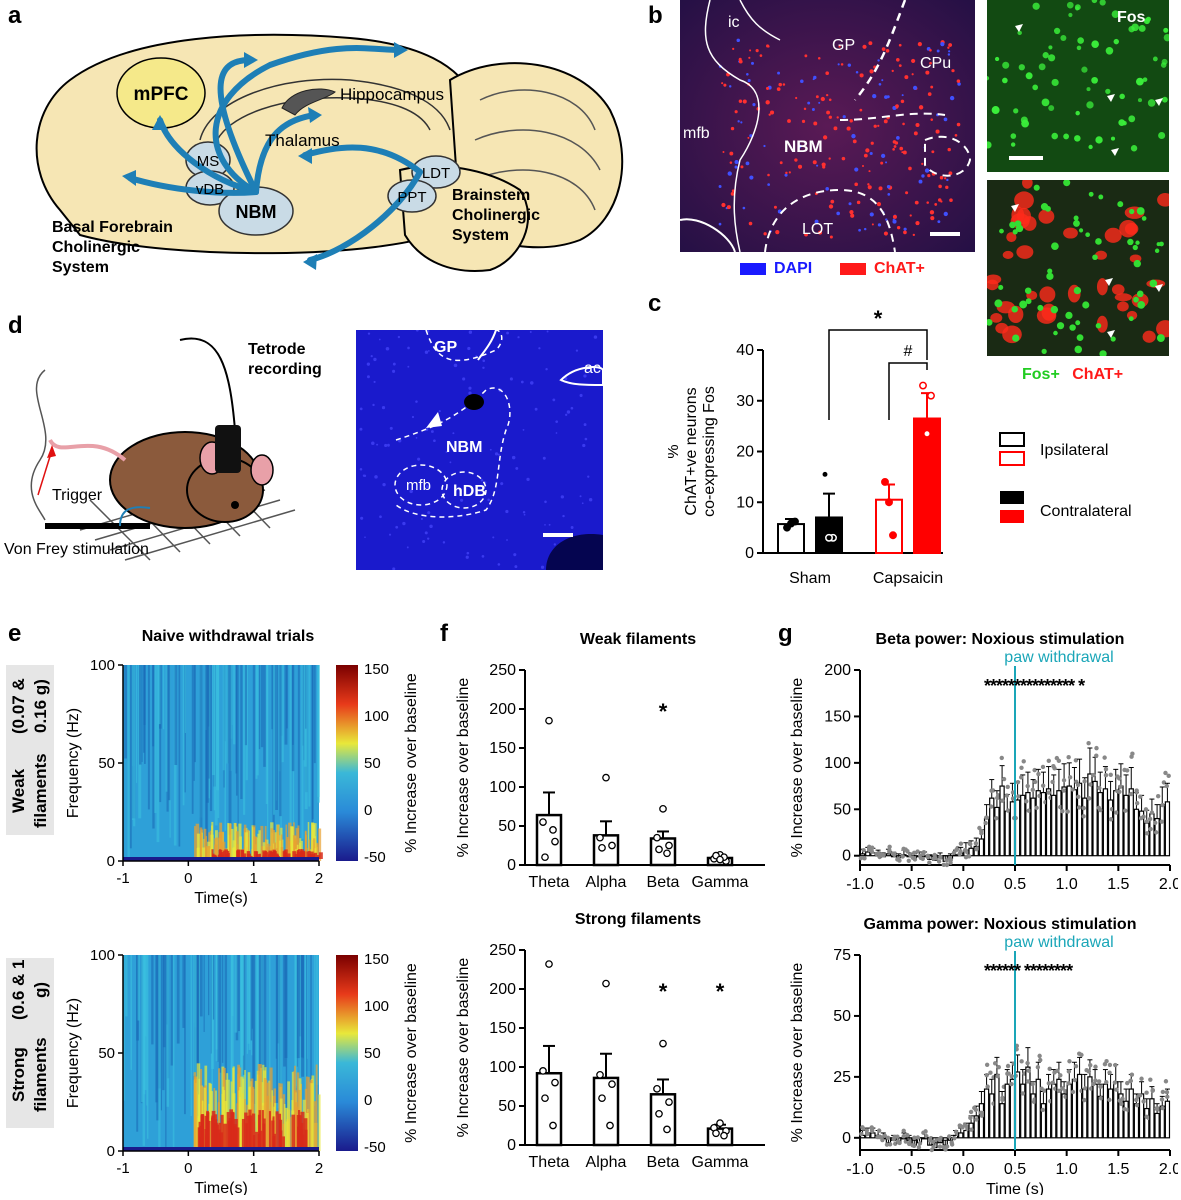 The width and height of the screenshot is (1181, 1200). I want to click on x-tick-label: 1, so click(253, 878).